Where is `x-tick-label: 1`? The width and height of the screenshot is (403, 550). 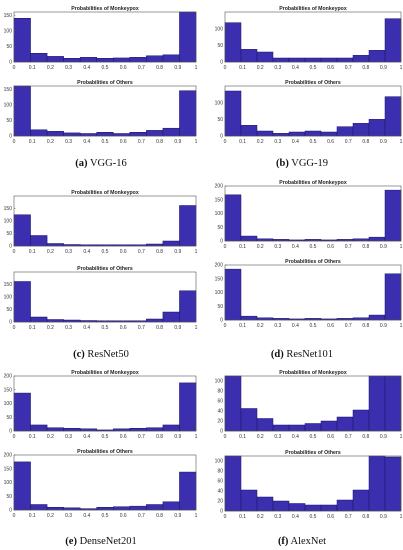 x-tick-label: 1 is located at coordinates (196, 68).